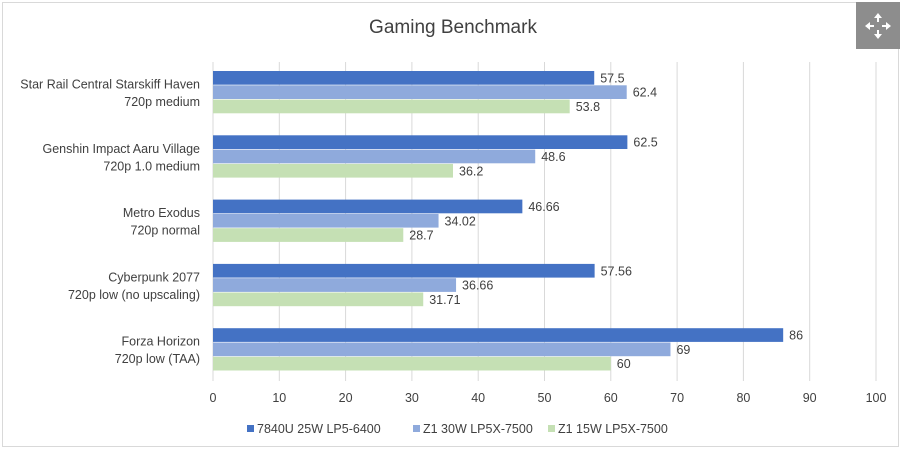 The width and height of the screenshot is (903, 451). What do you see at coordinates (279, 398) in the screenshot?
I see `x-tick-label: 10` at bounding box center [279, 398].